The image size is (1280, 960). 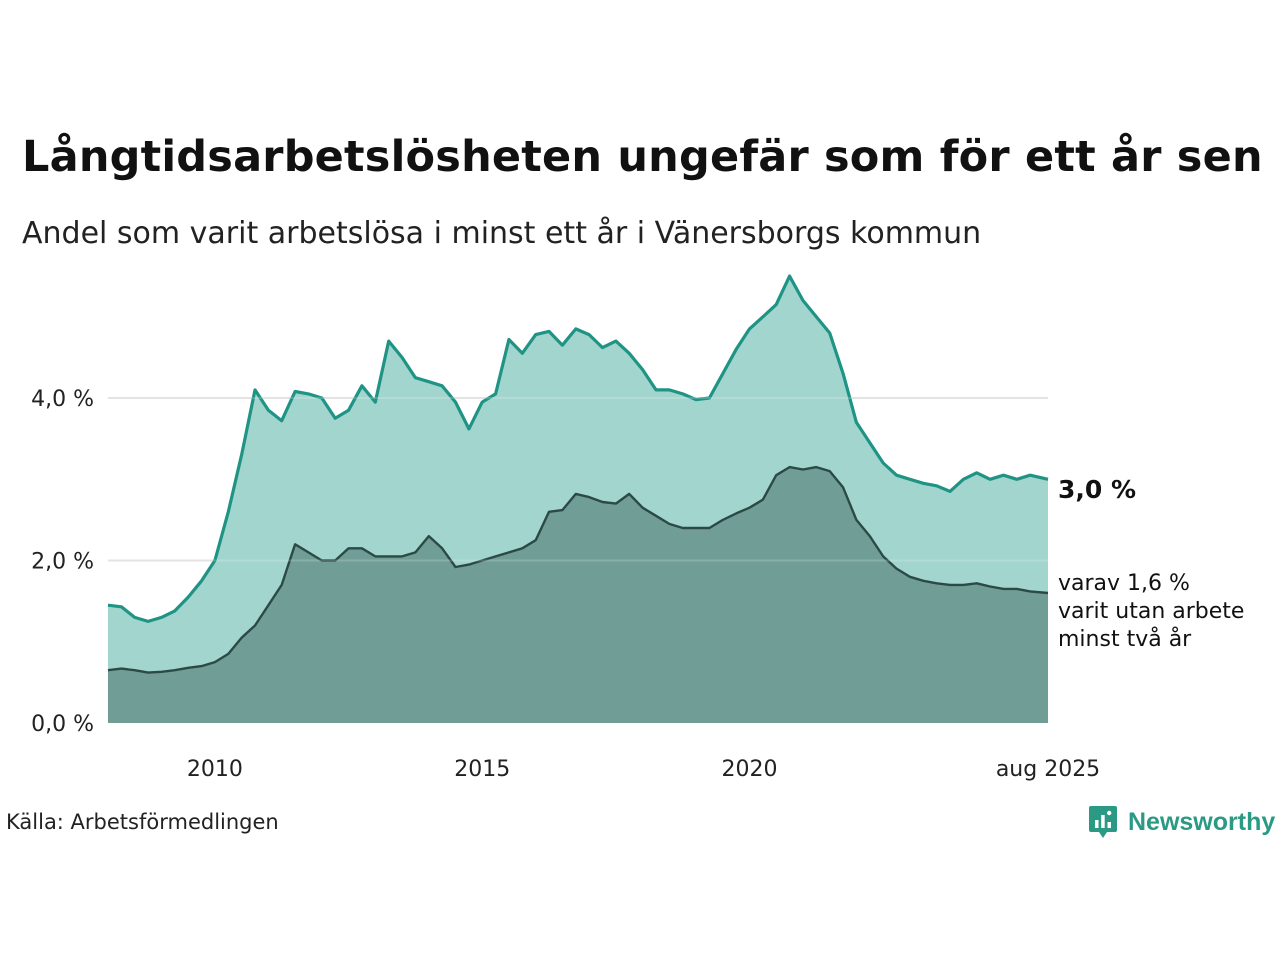 I want to click on brand-logo: Newsworthy, so click(x=1181, y=822).